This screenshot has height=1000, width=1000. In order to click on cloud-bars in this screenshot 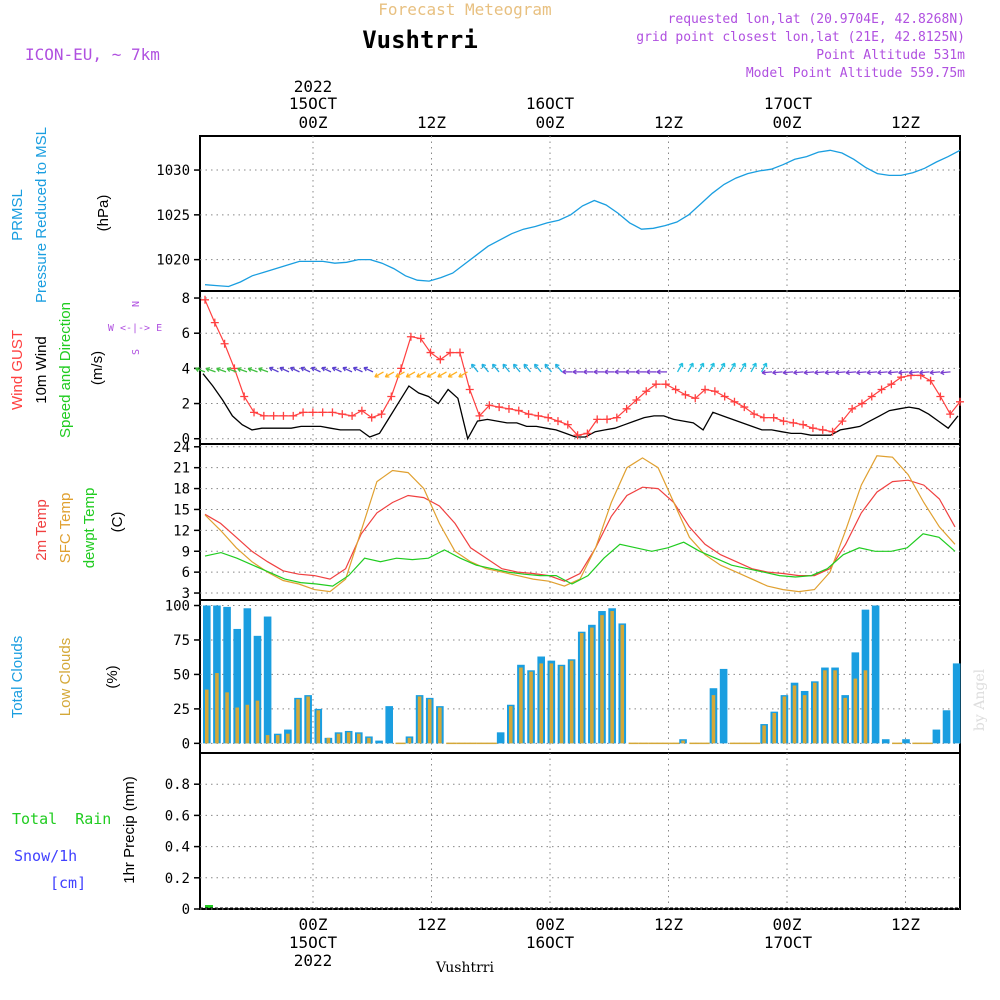, I will do `click(582, 675)`.